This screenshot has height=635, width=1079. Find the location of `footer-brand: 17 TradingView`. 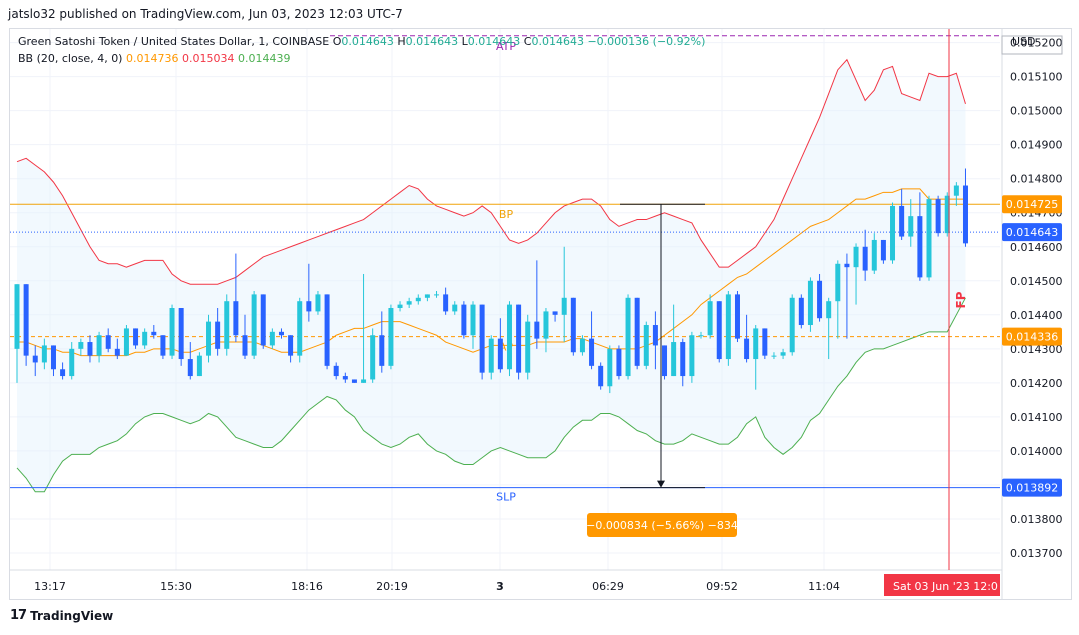

footer-brand: 17 TradingView is located at coordinates (61, 615).